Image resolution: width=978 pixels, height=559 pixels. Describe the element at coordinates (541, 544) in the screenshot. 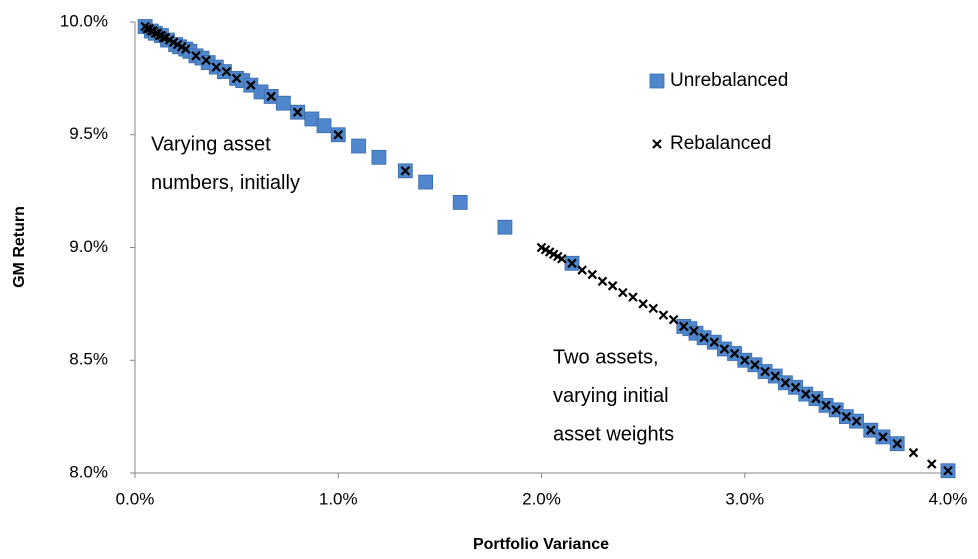

I see `x-axis-title: Portfolio Variance` at that location.